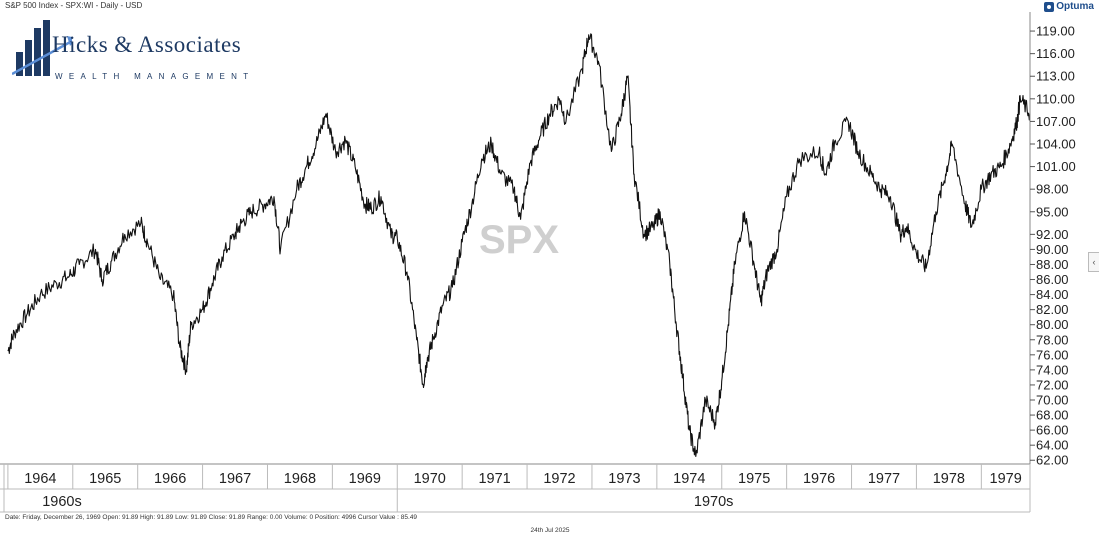 The width and height of the screenshot is (1100, 541). Describe the element at coordinates (105, 479) in the screenshot. I see `year-label: 1965` at that location.